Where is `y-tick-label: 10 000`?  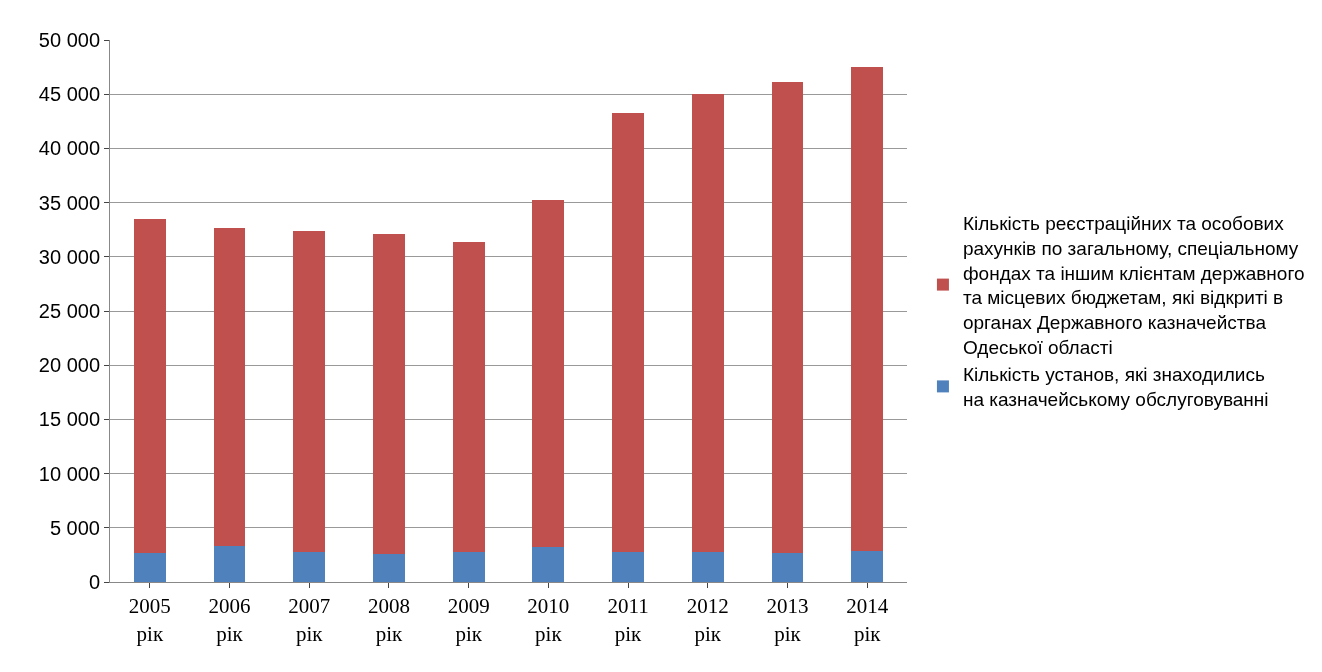
y-tick-label: 10 000 is located at coordinates (69, 473).